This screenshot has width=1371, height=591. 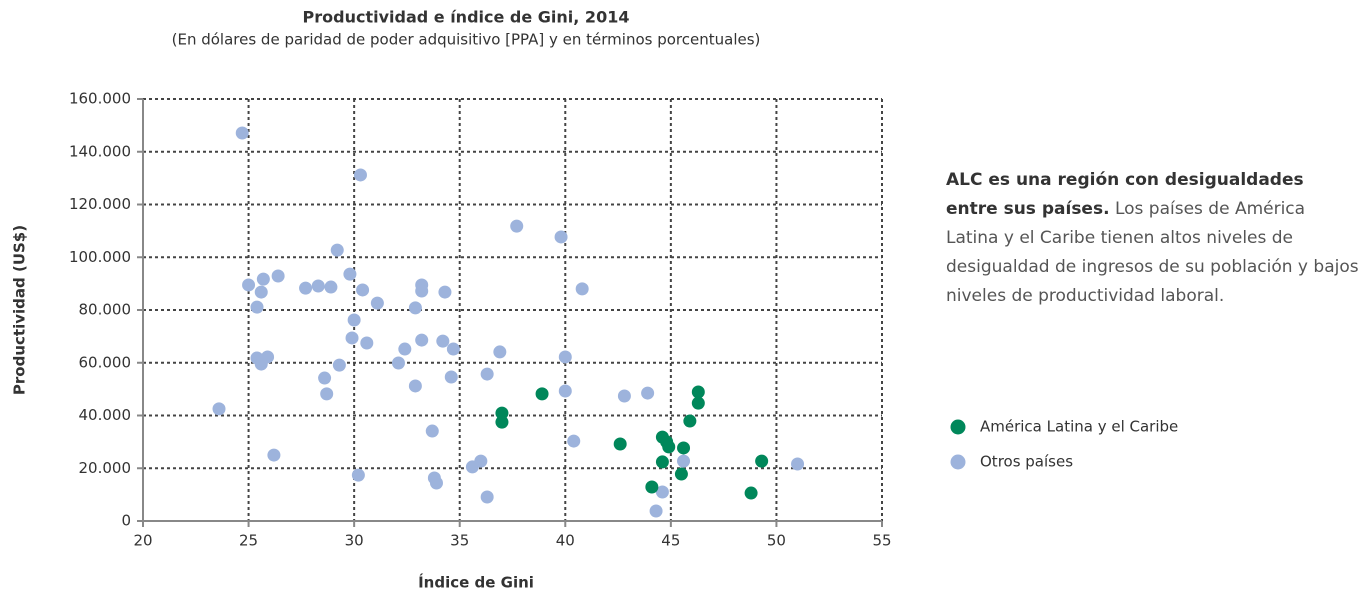 What do you see at coordinates (670, 541) in the screenshot?
I see `x-tick-label: 45` at bounding box center [670, 541].